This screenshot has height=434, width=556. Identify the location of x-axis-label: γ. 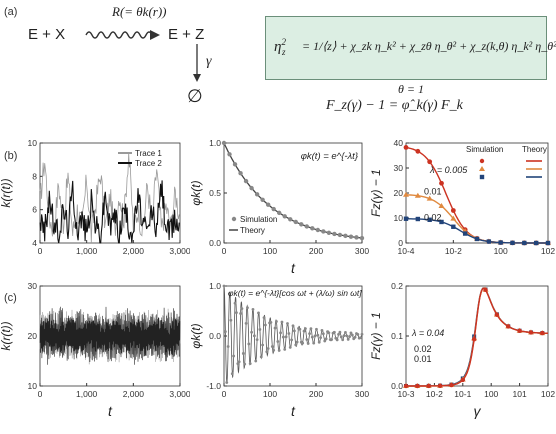
(478, 411).